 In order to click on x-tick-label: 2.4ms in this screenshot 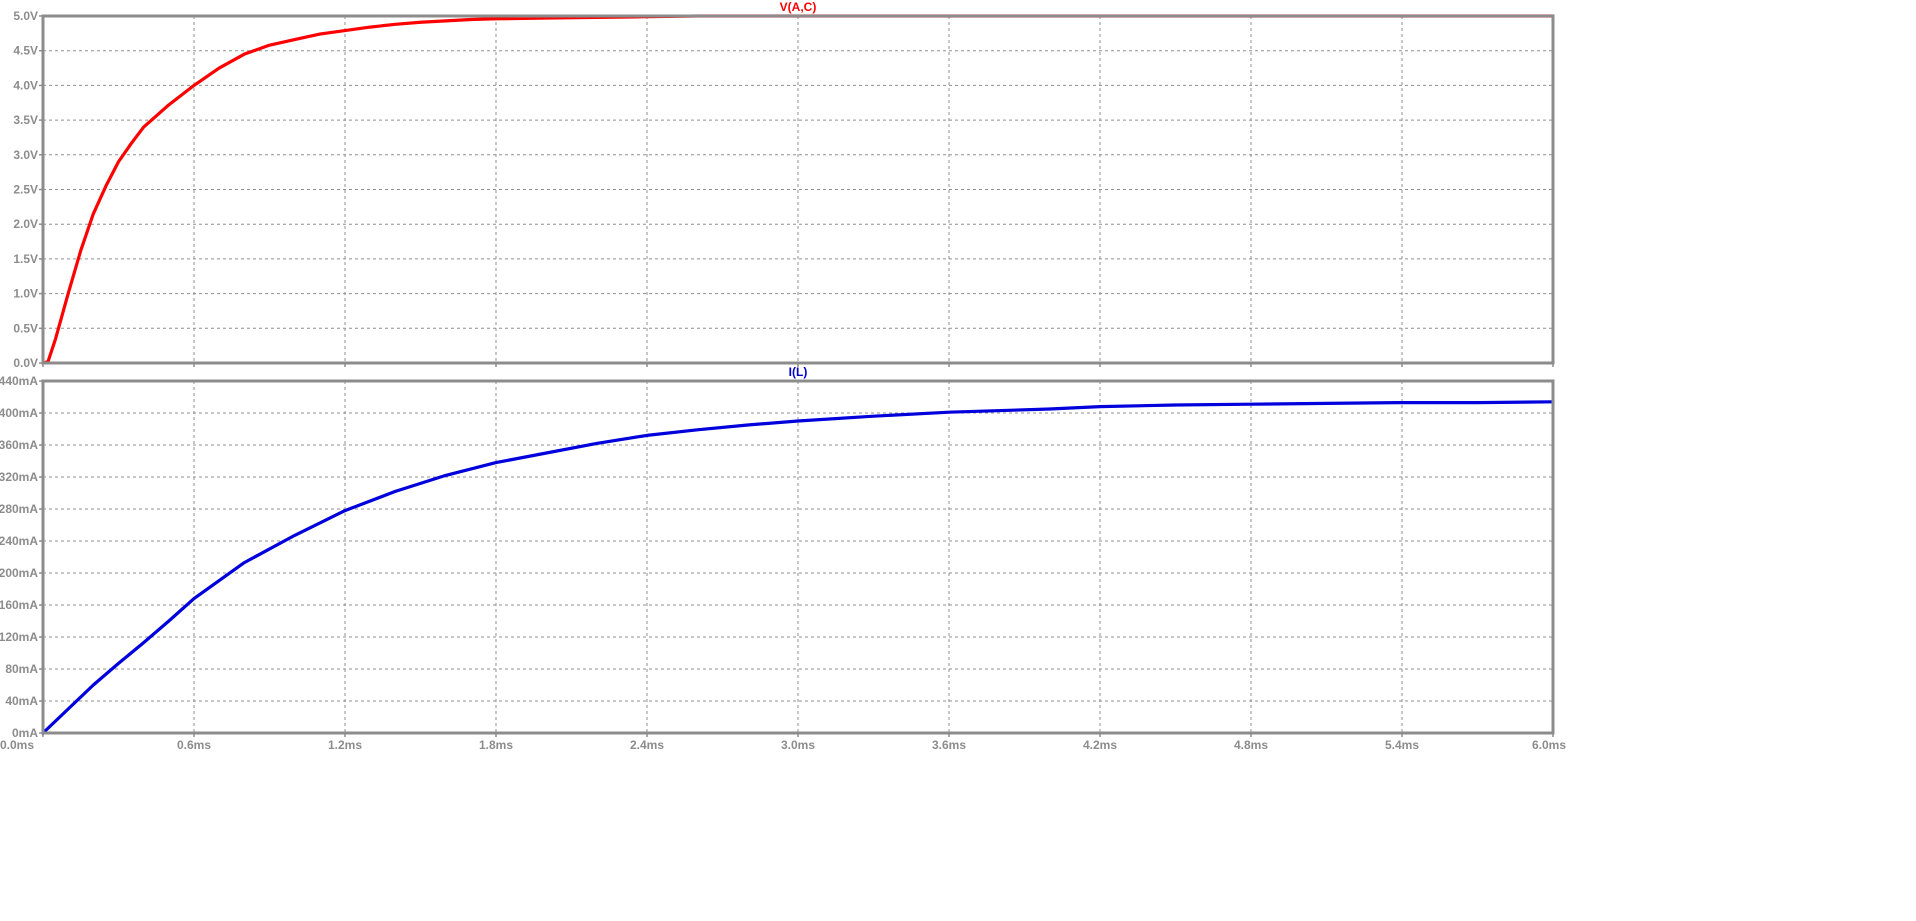, I will do `click(647, 745)`.